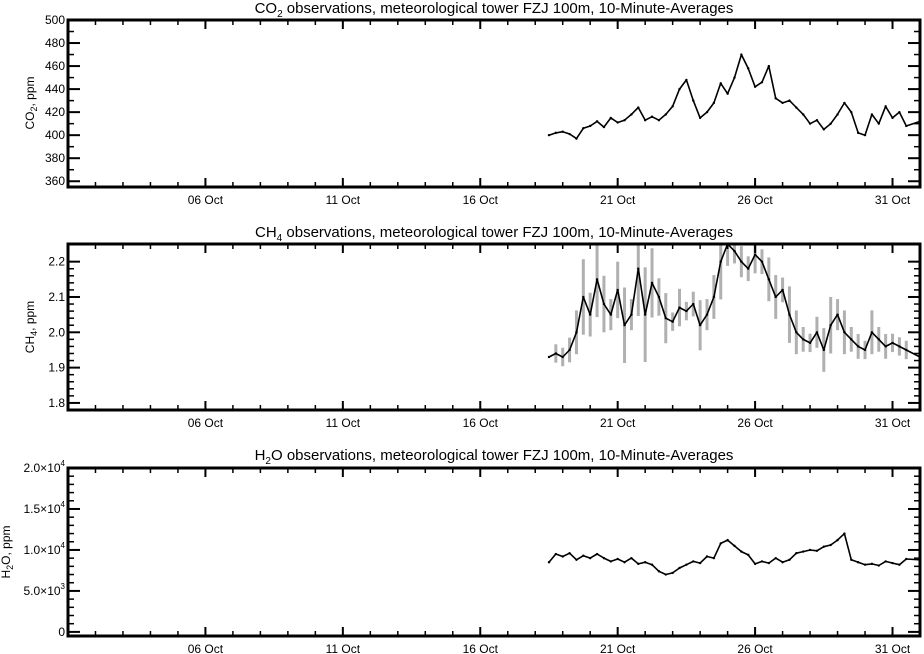 The height and width of the screenshot is (654, 924). I want to click on ch4-y-tick-label: 2.2, so click(56, 262).